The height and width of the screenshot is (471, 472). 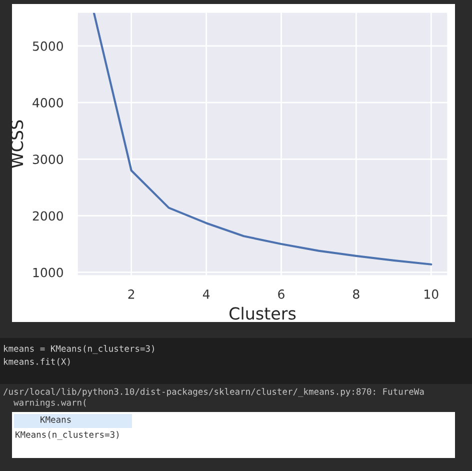 I want to click on y-tick-label: 3000, so click(x=47, y=159).